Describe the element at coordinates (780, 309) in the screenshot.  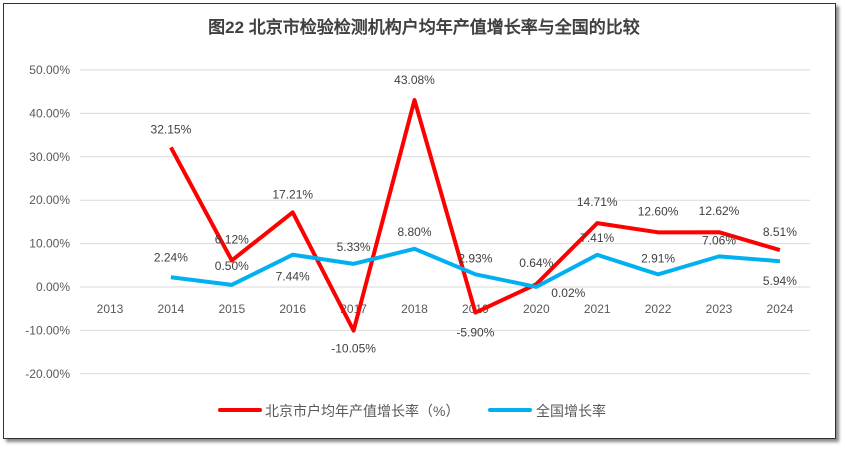
I see `x-tick-label: 2024` at that location.